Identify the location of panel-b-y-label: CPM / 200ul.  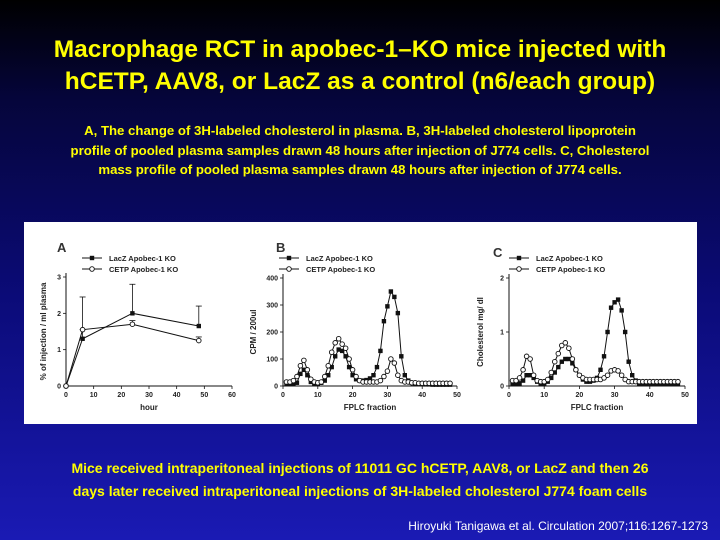
(253, 332).